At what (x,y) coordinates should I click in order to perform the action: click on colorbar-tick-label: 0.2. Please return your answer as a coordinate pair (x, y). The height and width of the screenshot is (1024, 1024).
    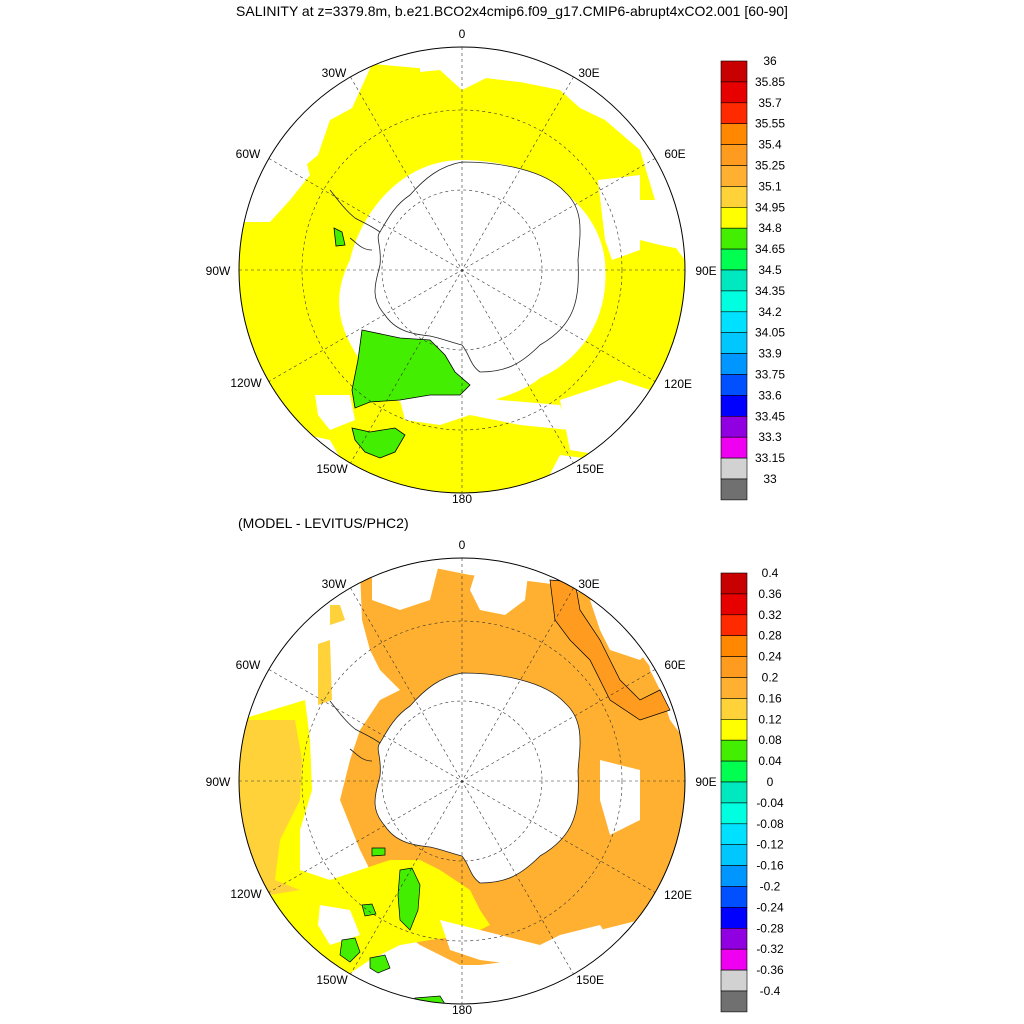
    Looking at the image, I should click on (770, 678).